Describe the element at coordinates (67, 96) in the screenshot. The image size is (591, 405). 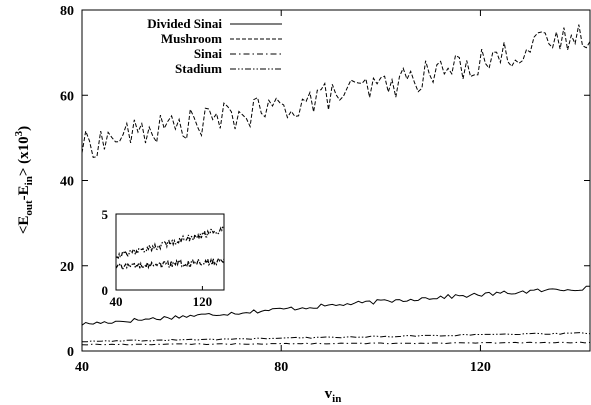
I see `y-tick-label: 60` at that location.